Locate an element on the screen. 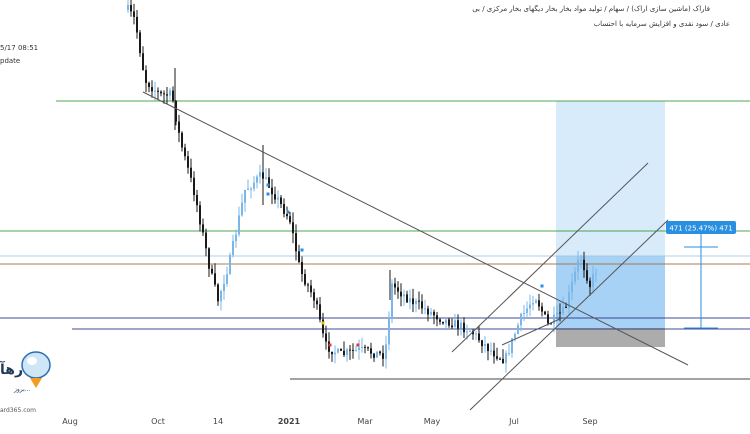  channel-lower-line is located at coordinates (569, 315).